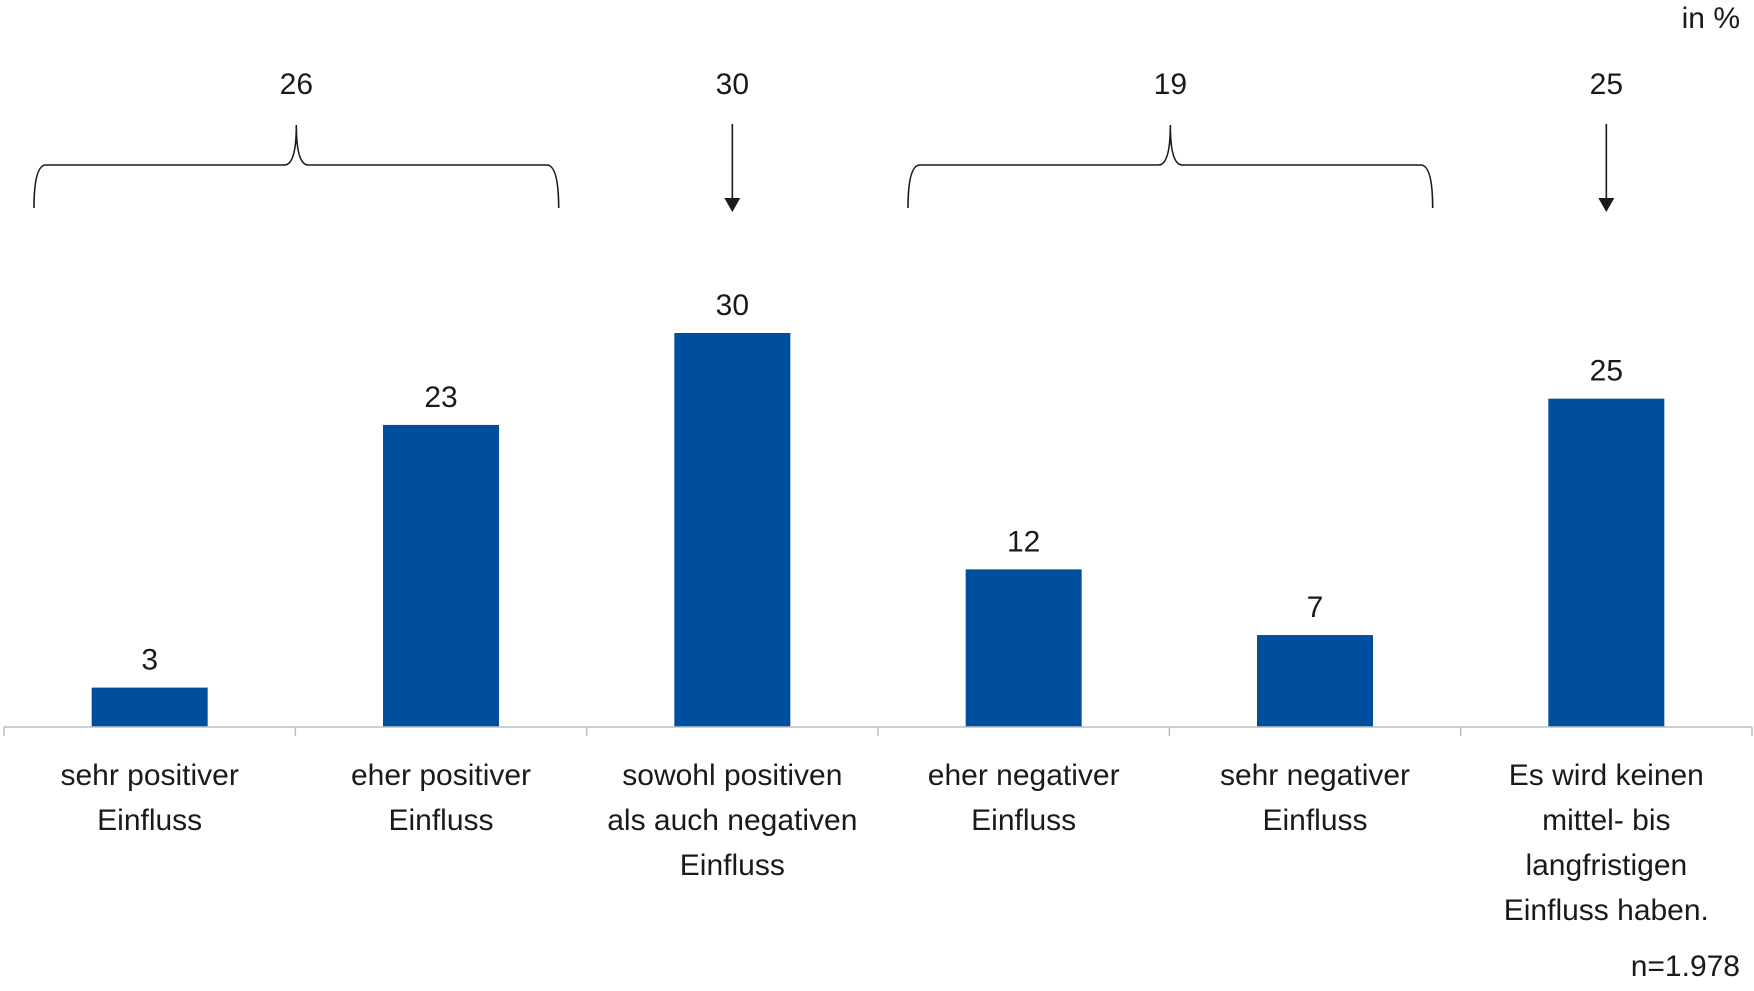  Describe the element at coordinates (440, 397) in the screenshot. I see `data-label-1: 23` at that location.